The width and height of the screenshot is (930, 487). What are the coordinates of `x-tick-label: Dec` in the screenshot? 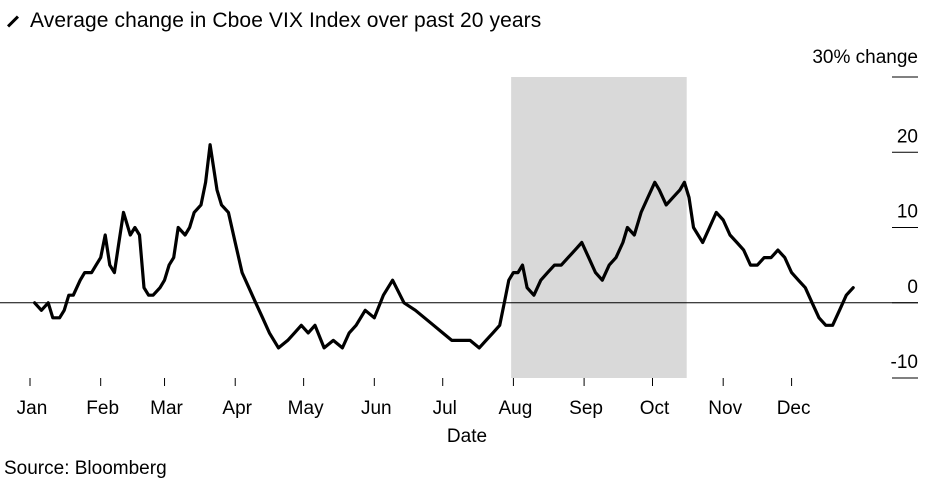 It's located at (794, 408).